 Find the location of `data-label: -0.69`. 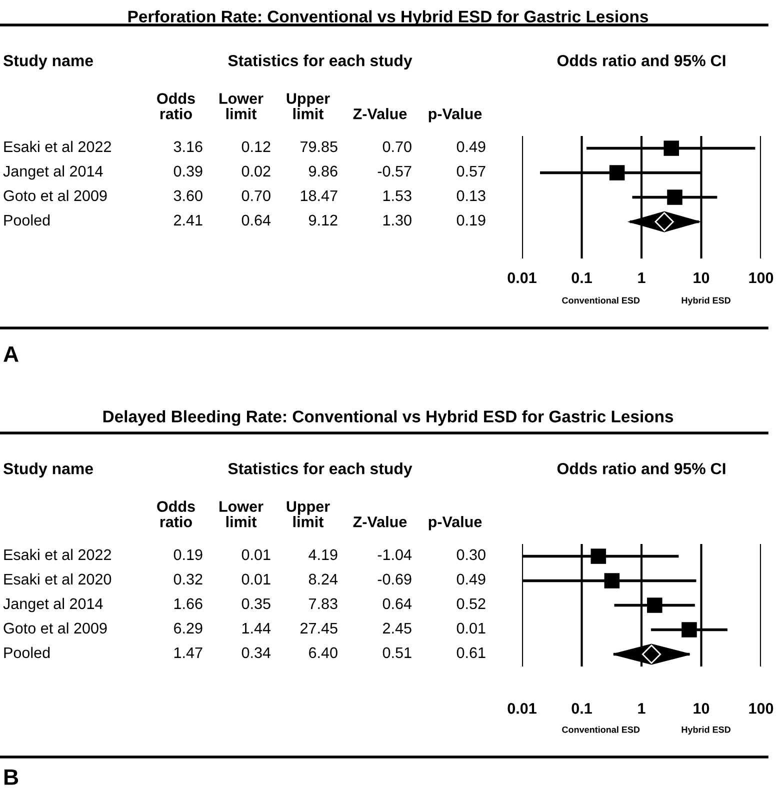

data-label: -0.69 is located at coordinates (395, 579).